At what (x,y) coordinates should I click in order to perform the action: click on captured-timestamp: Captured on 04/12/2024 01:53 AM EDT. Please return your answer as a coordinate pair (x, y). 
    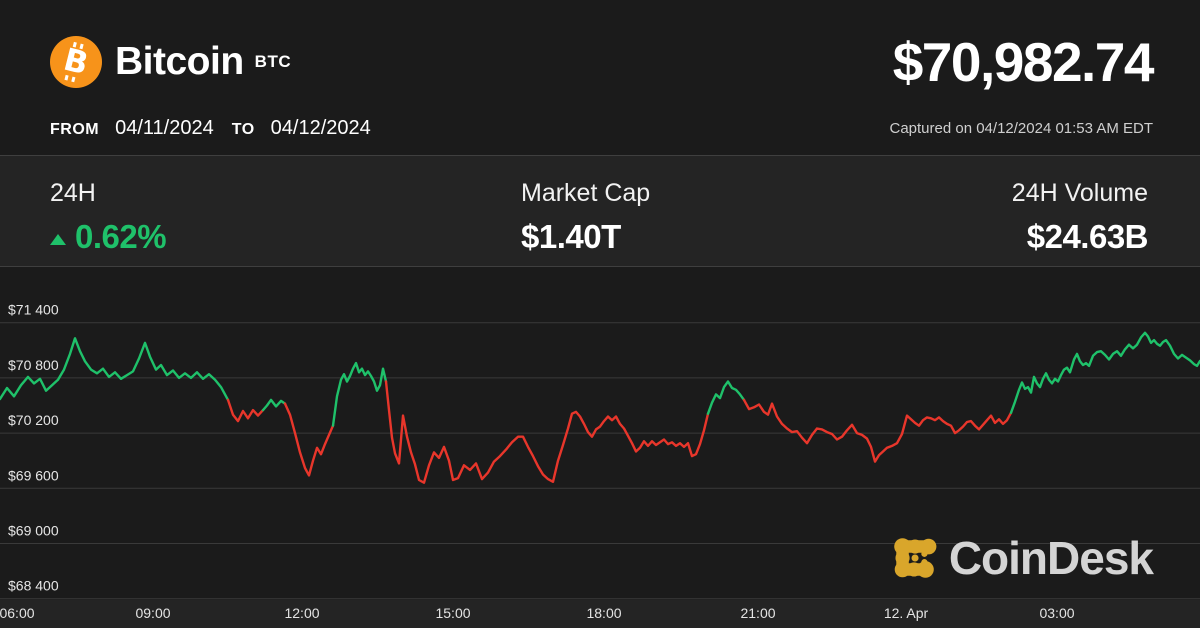
    Looking at the image, I should click on (1021, 128).